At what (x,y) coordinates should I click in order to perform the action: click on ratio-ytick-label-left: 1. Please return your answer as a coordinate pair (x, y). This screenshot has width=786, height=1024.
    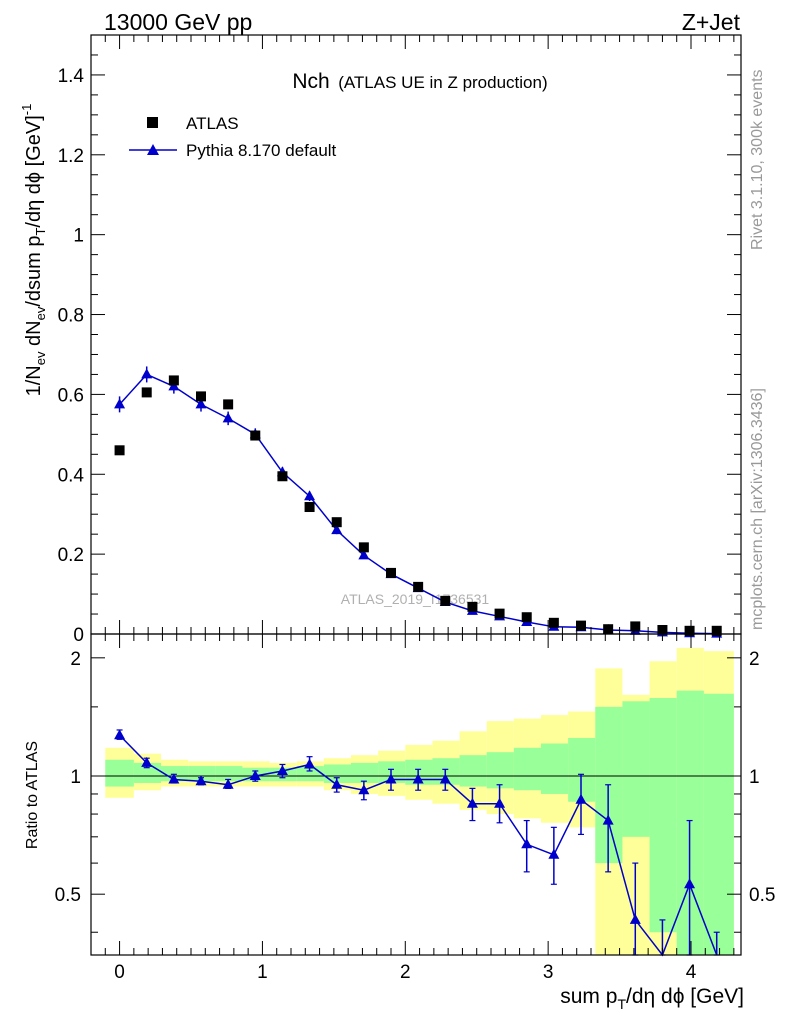
    Looking at the image, I should click on (75, 777).